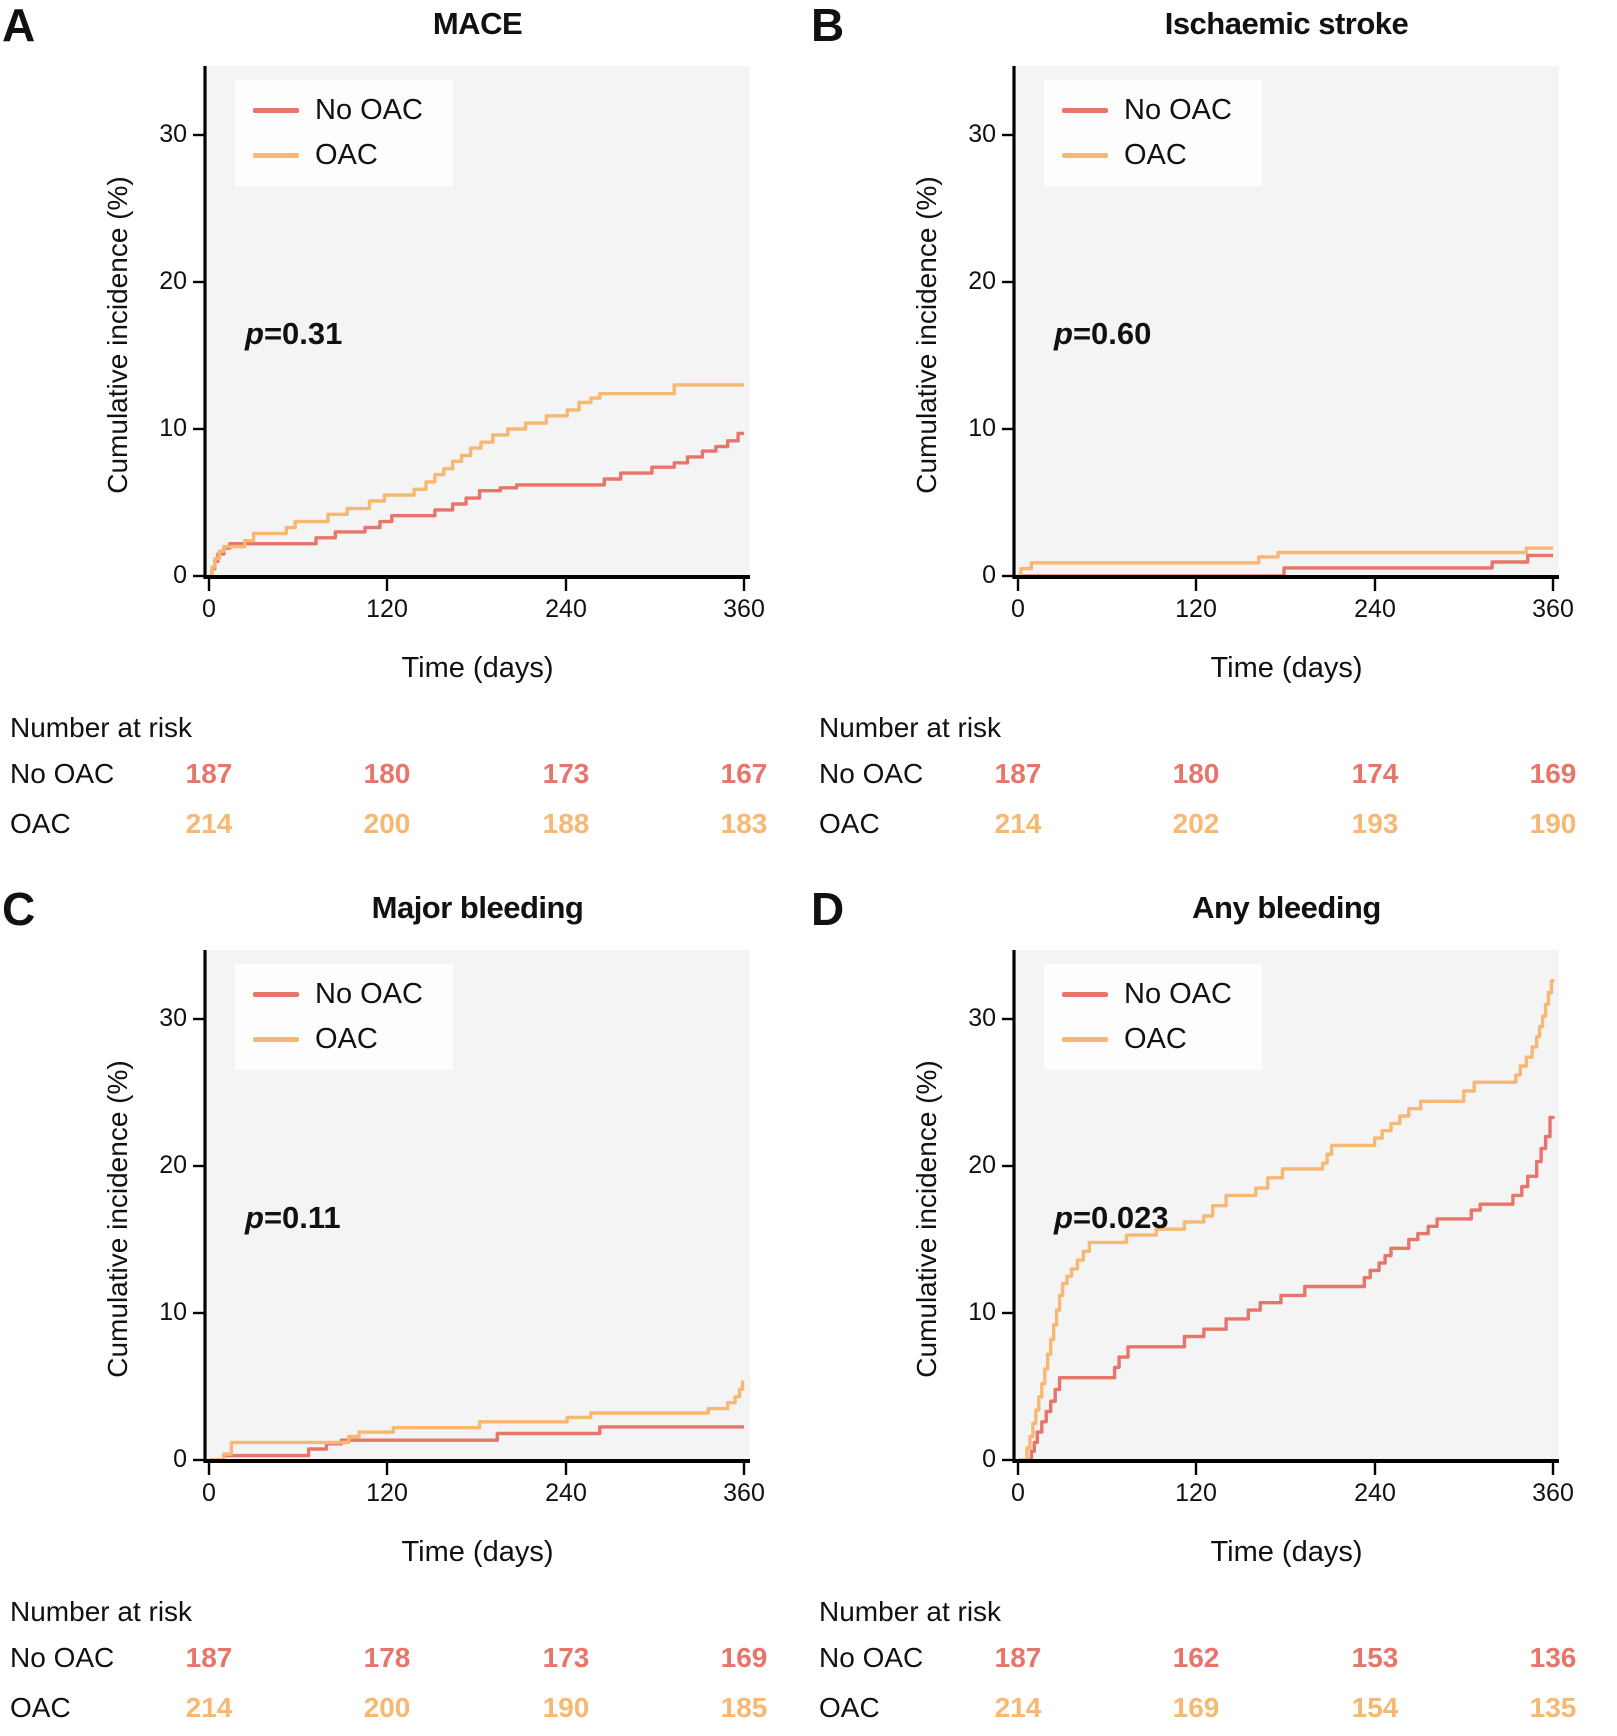 This screenshot has height=1736, width=1617. Describe the element at coordinates (1375, 823) in the screenshot. I see `risk-value: 193` at that location.